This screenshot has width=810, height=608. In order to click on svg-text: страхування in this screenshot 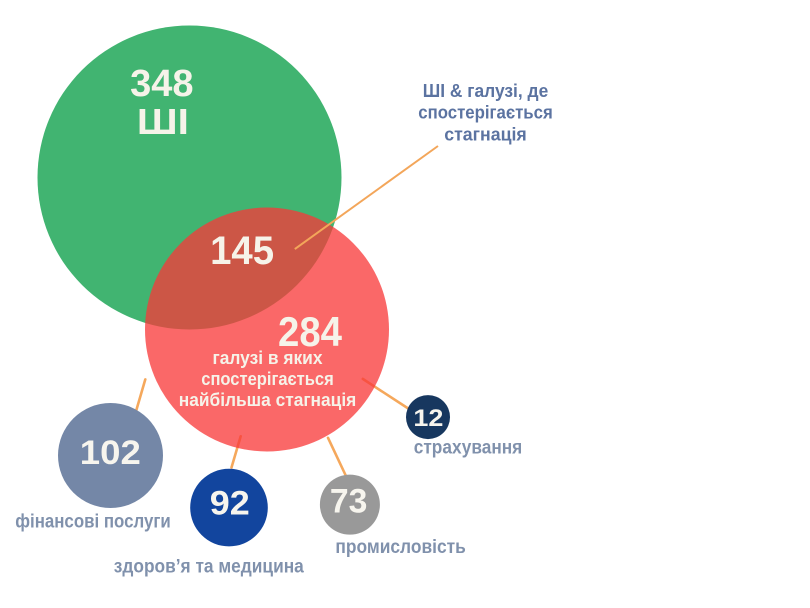, I will do `click(468, 447)`.